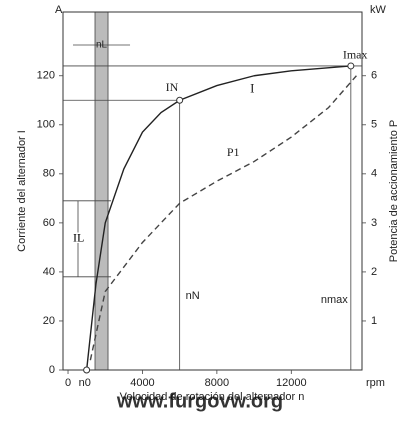 The image size is (415, 423). Describe the element at coordinates (374, 76) in the screenshot. I see `y2-tick-label: 6` at that location.